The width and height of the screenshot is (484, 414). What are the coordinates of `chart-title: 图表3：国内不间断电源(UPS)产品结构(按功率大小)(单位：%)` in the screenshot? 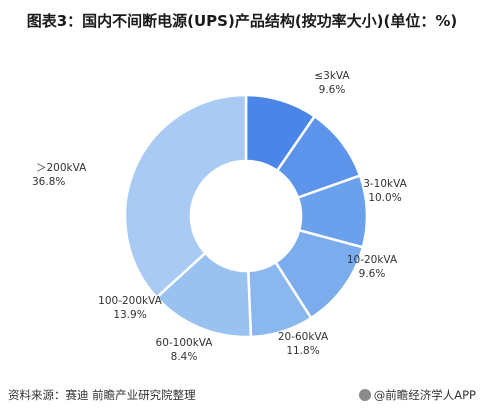 It's located at (242, 21).